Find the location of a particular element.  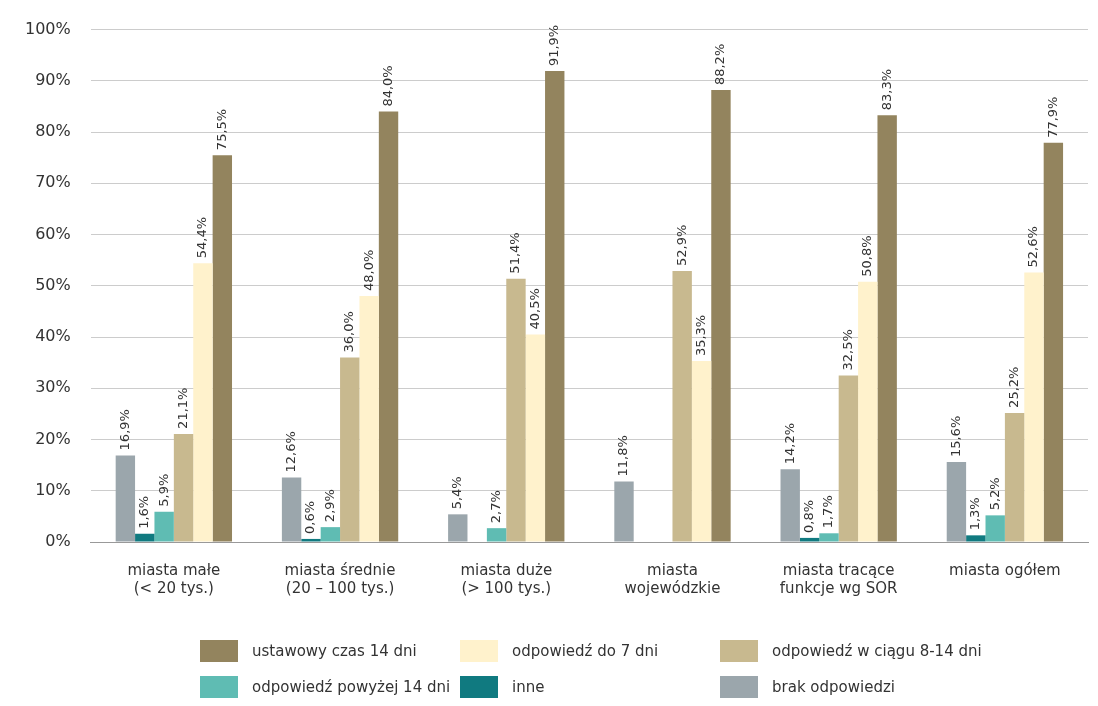

data-label: 1,3% is located at coordinates (975, 514).